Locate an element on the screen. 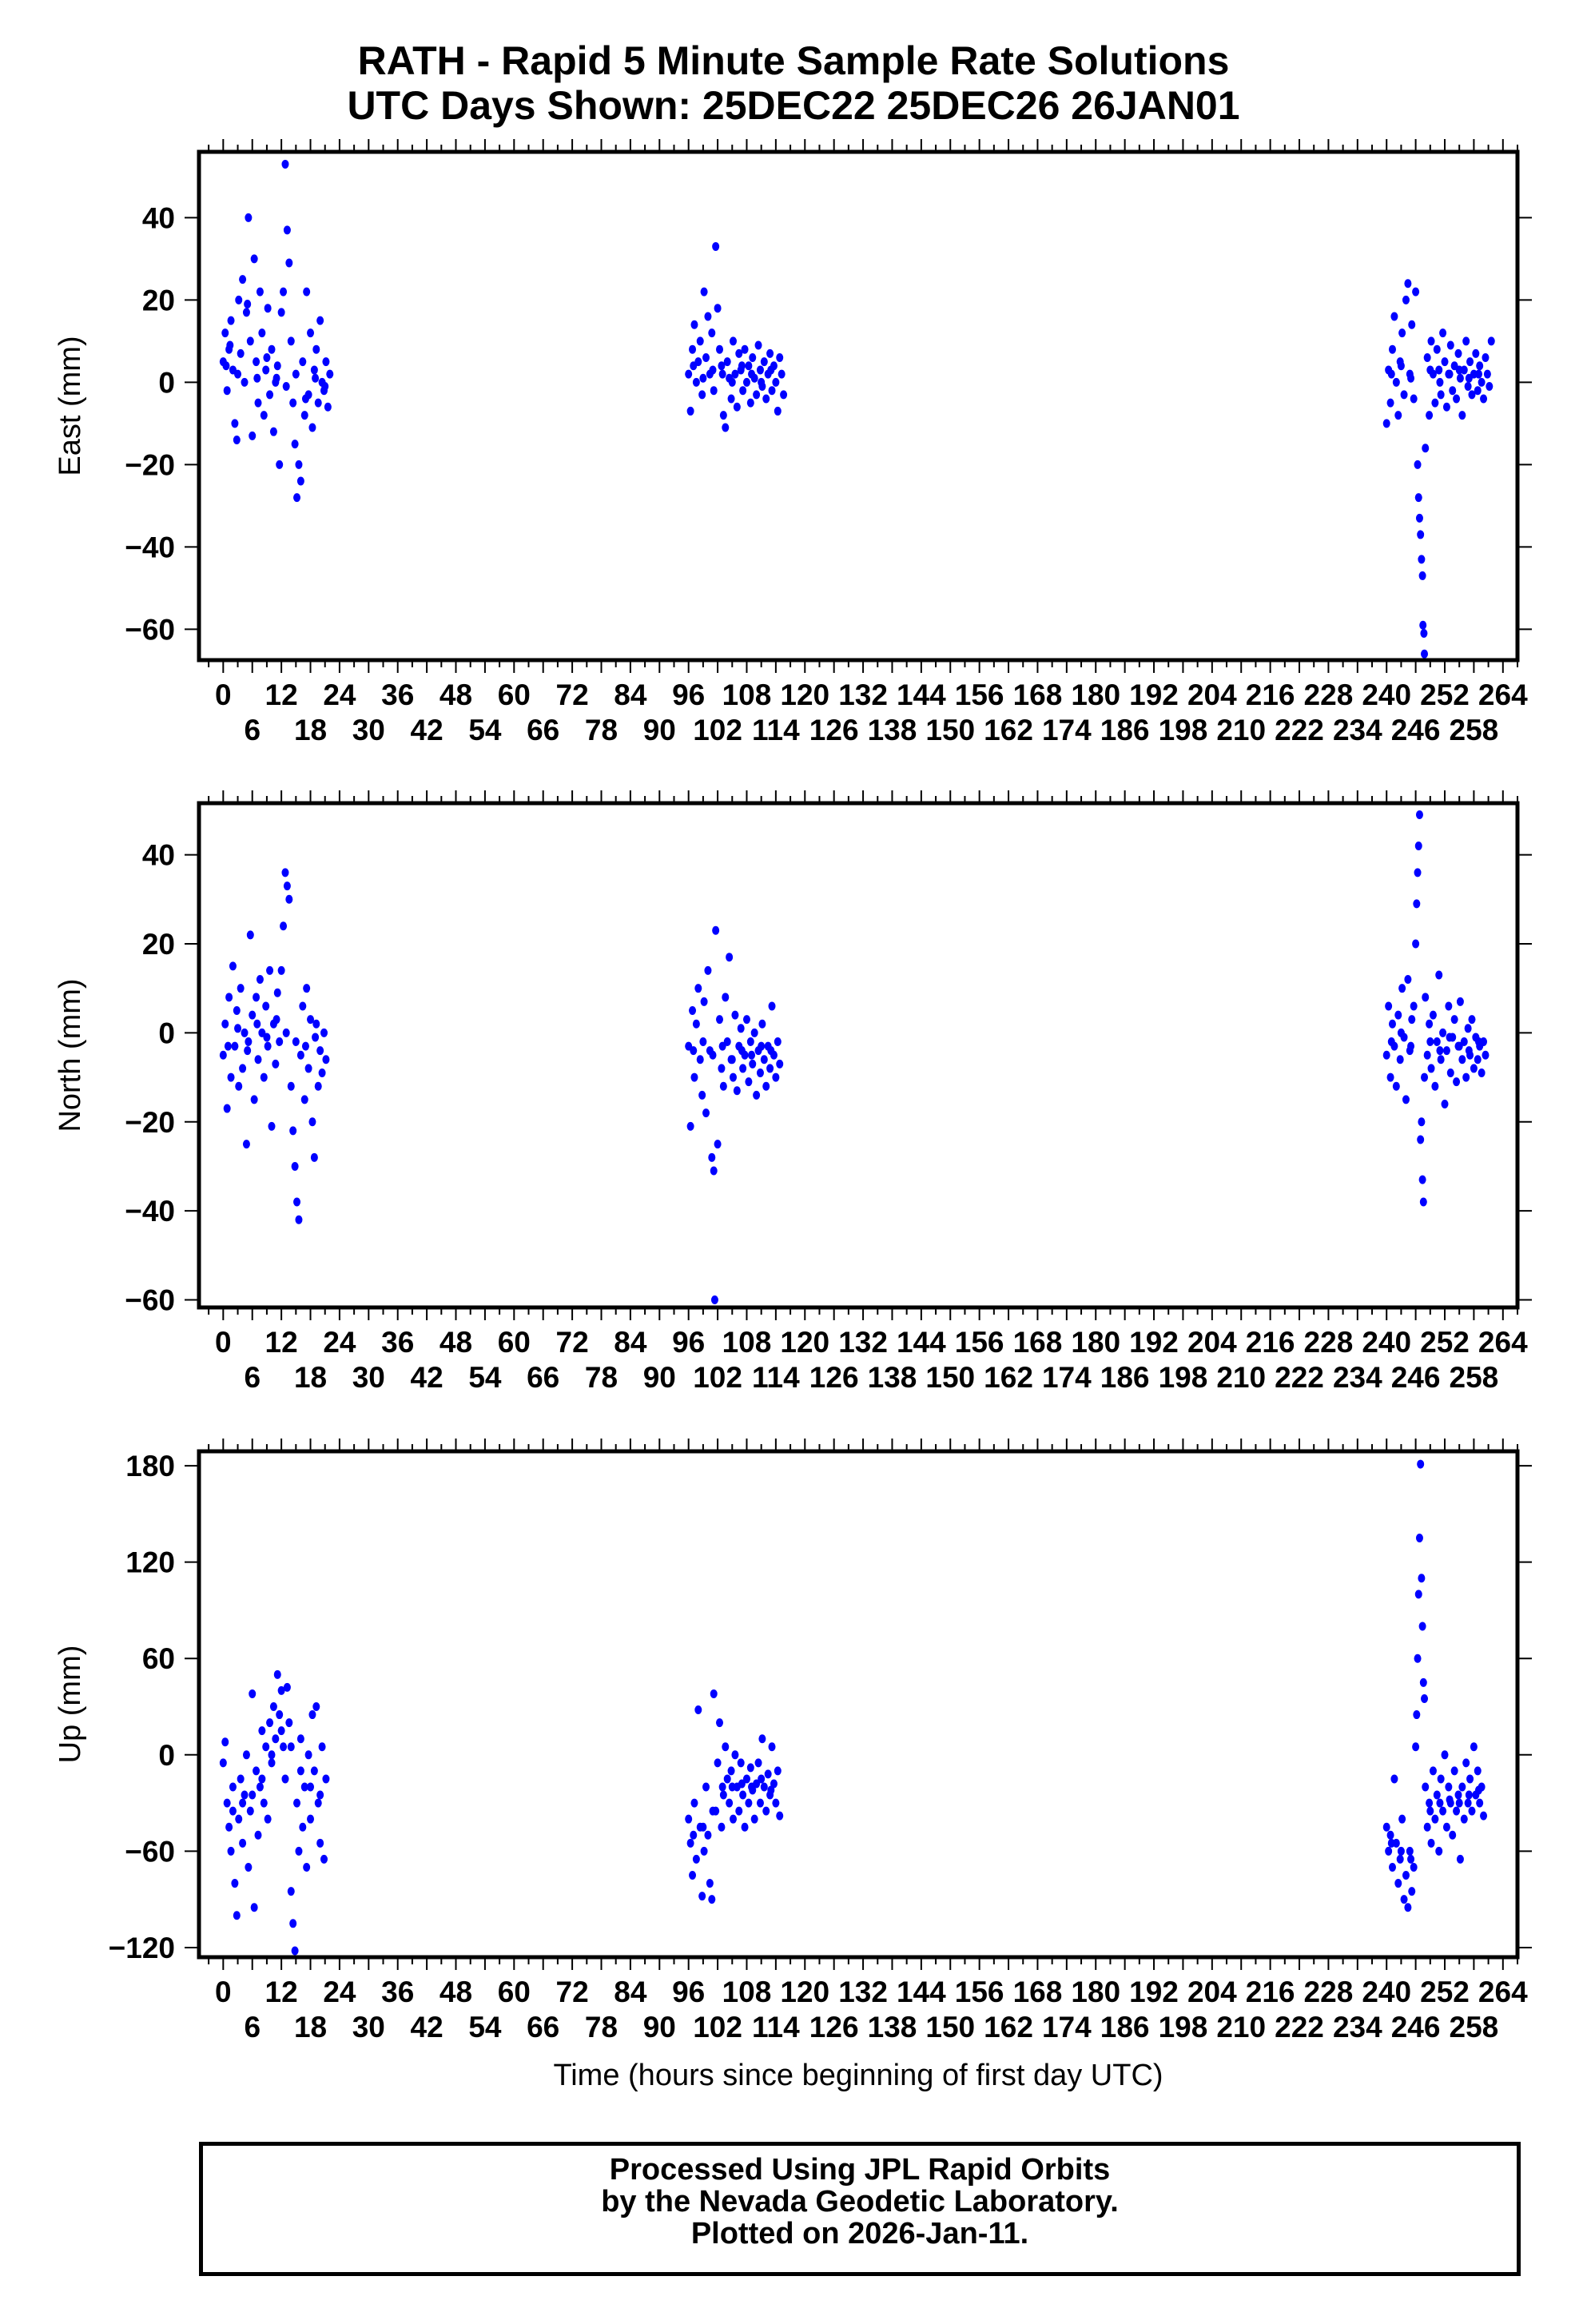 This screenshot has width=1587, height=2324. x-tick-label: 66 is located at coordinates (543, 730).